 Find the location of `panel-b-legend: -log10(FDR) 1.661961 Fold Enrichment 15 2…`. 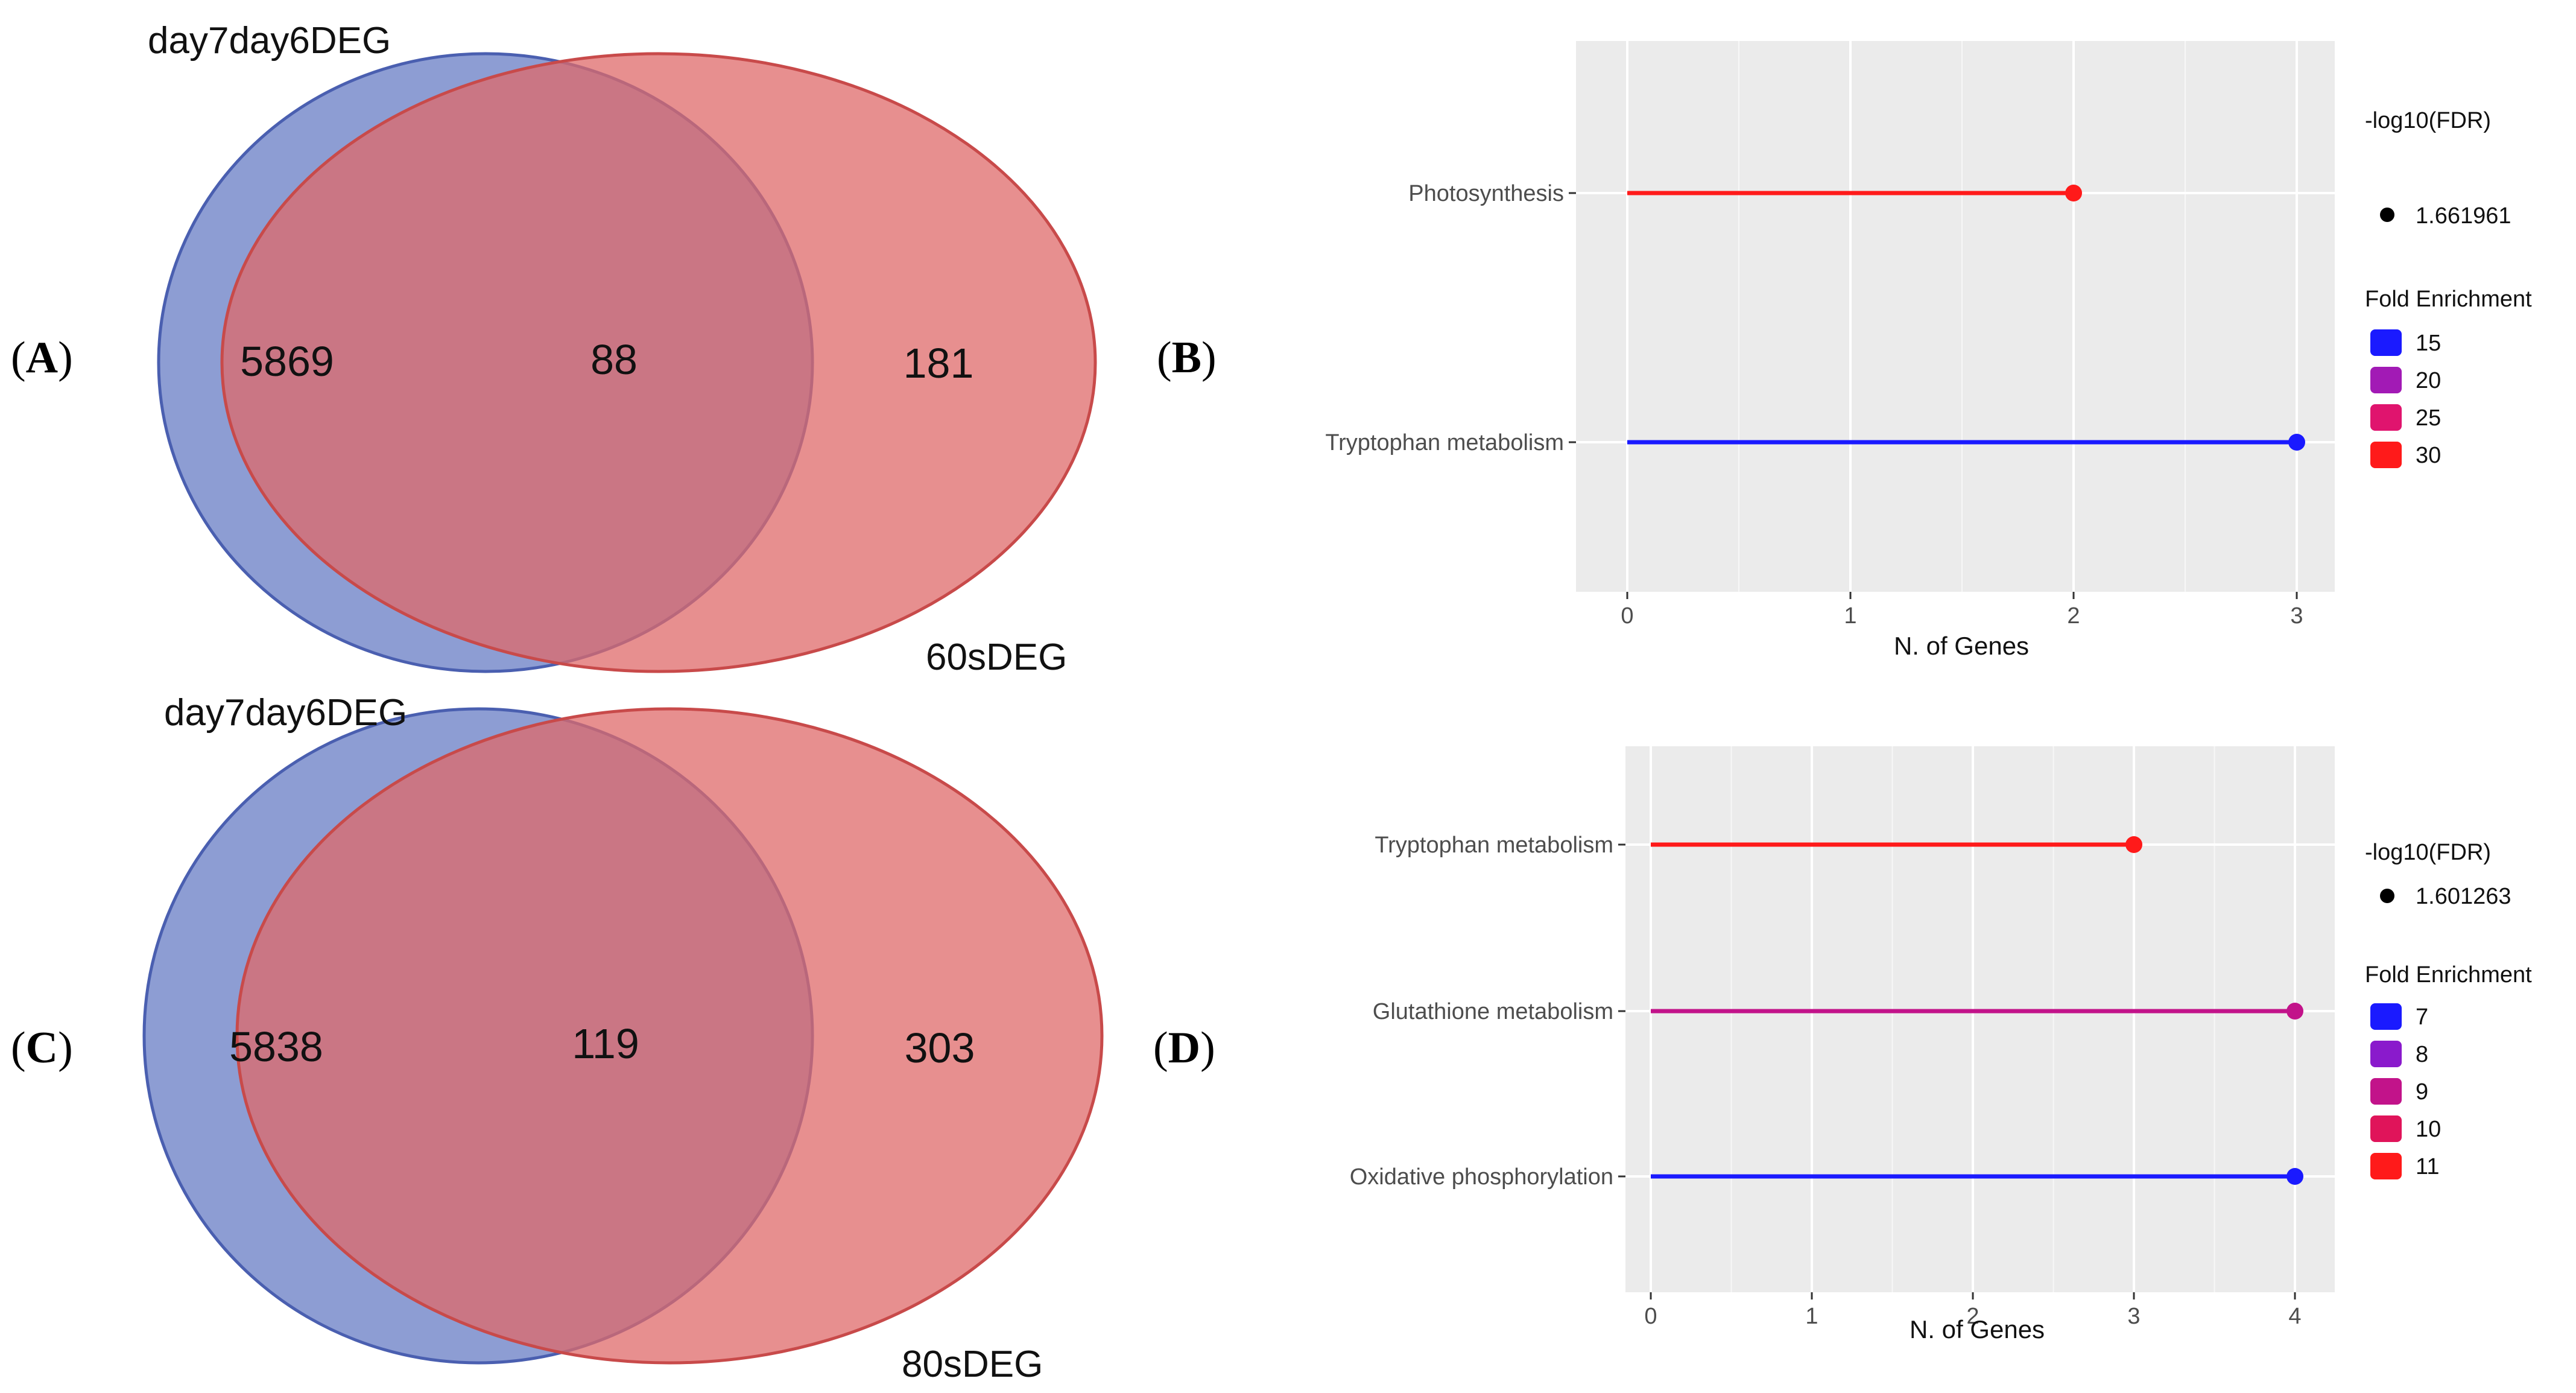

panel-b-legend: -log10(FDR) 1.661961 Fold Enrichment 15 2… is located at coordinates (2448, 288).